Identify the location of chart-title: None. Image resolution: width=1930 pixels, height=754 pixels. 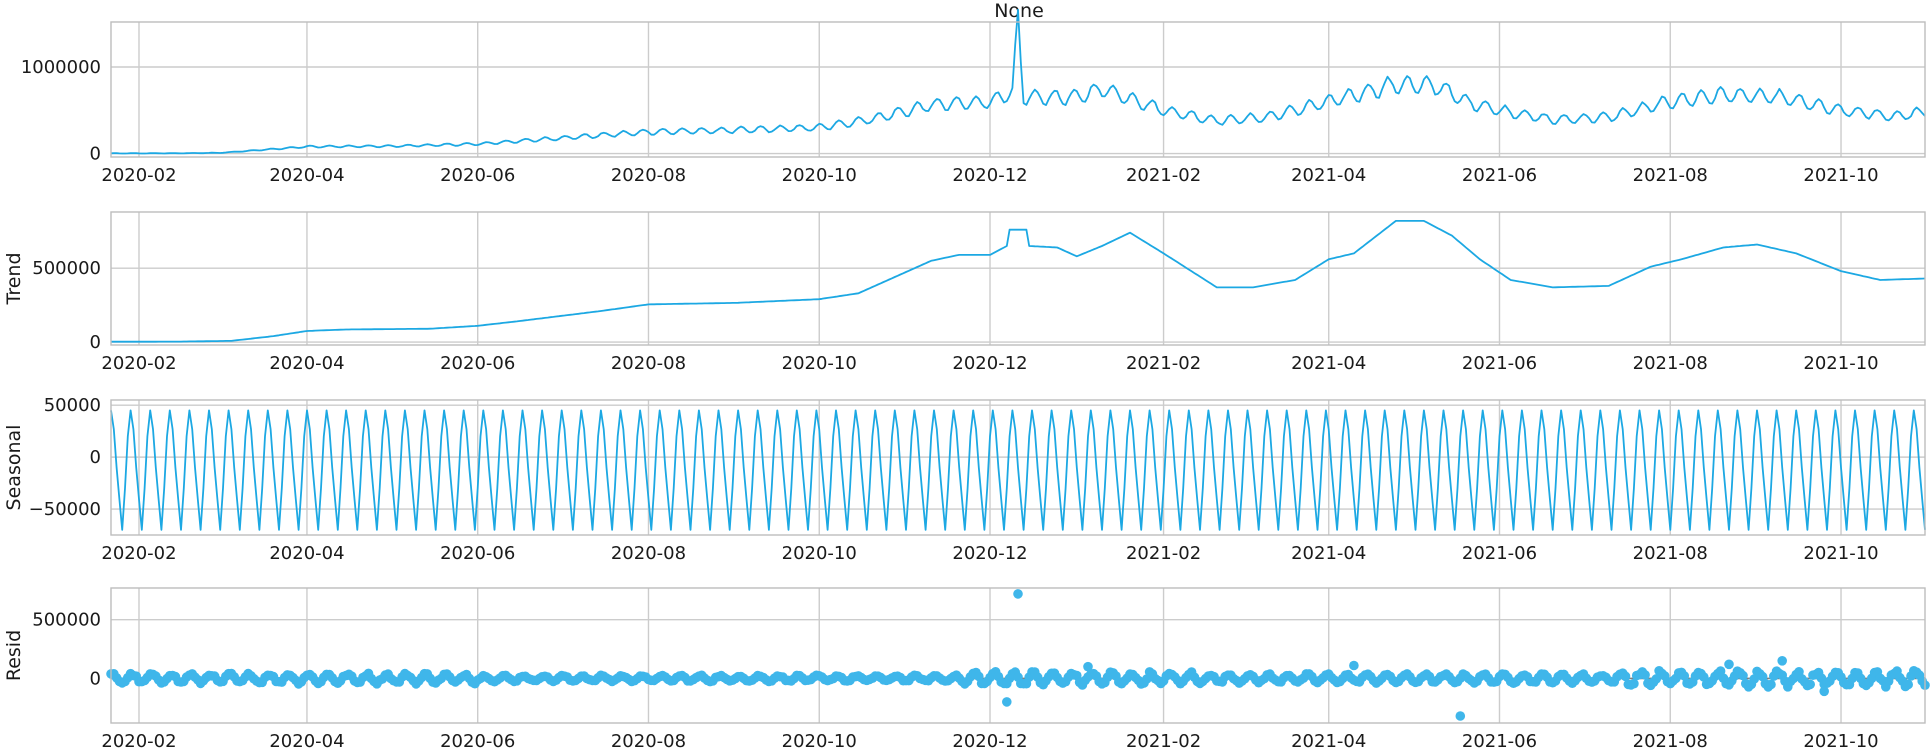
(1019, 11).